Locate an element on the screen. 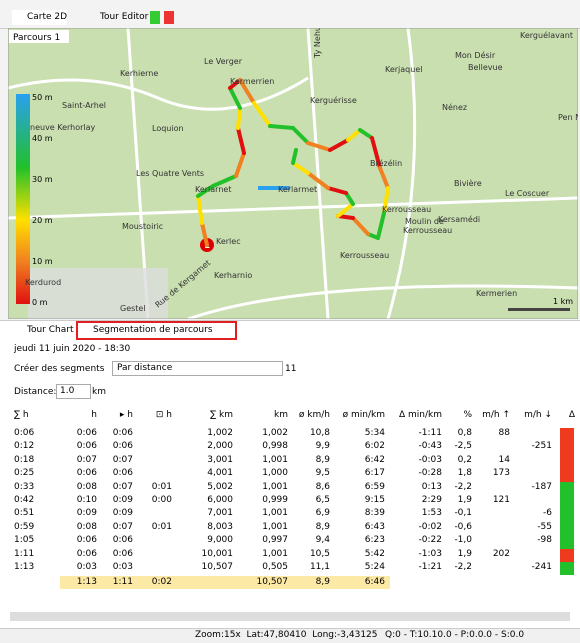  cell: 0,997 is located at coordinates (275, 540).